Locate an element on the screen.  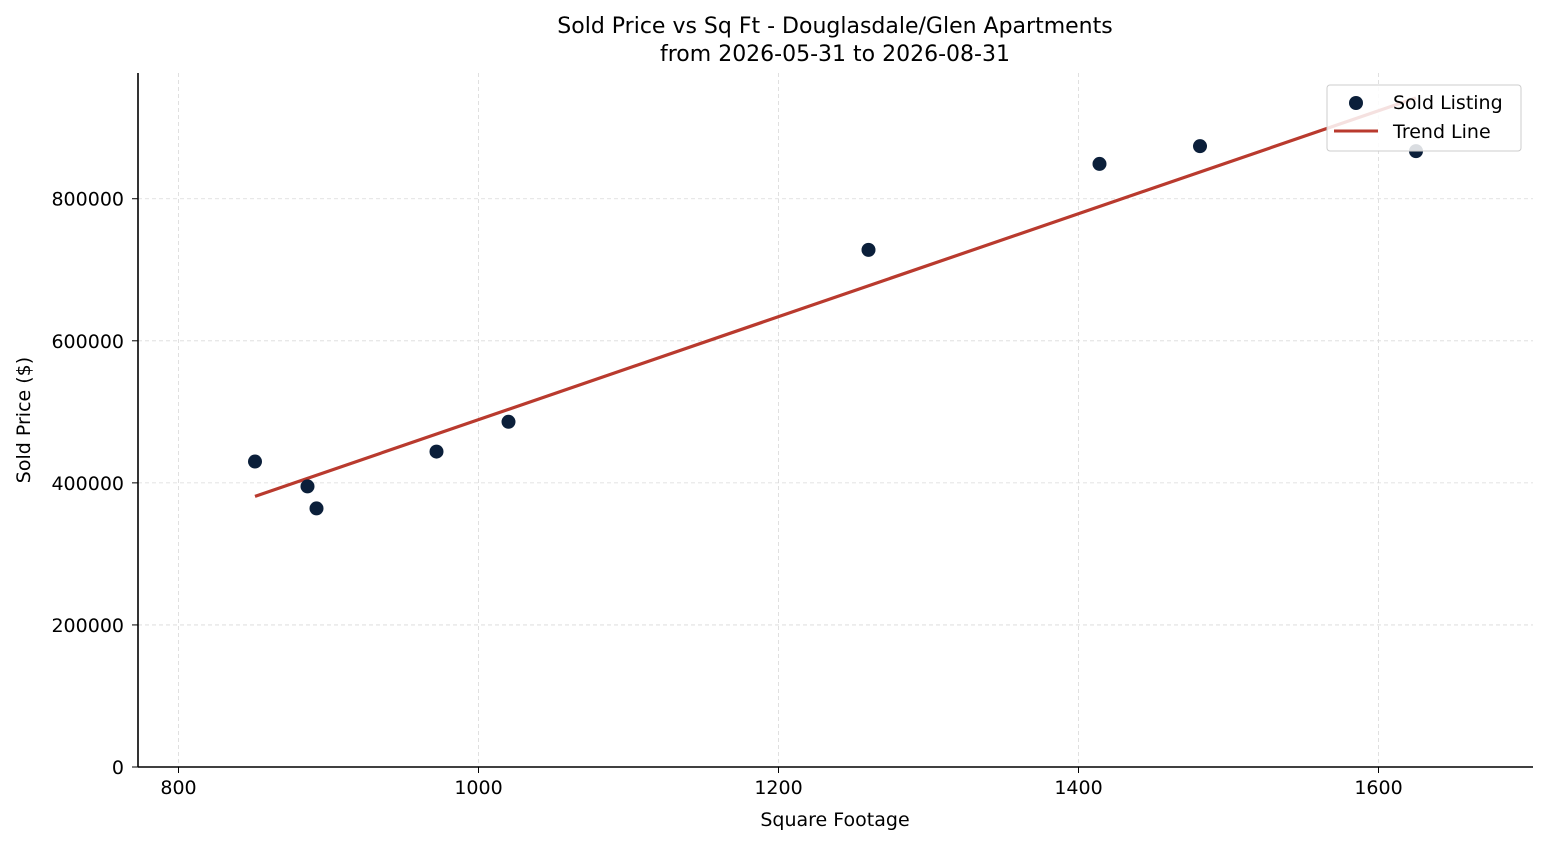
x-axis-label: Square Footage is located at coordinates (834, 820).